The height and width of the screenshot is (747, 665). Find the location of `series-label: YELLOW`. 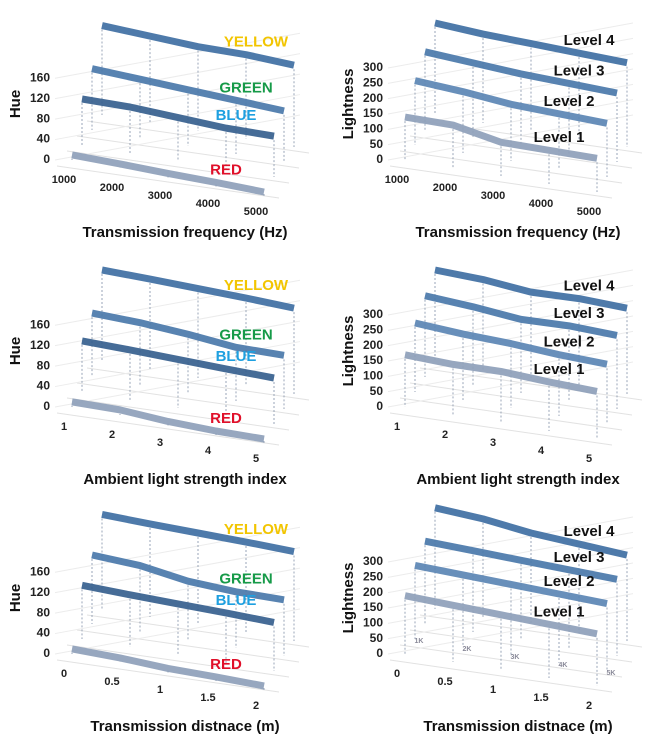

series-label: YELLOW is located at coordinates (256, 285).